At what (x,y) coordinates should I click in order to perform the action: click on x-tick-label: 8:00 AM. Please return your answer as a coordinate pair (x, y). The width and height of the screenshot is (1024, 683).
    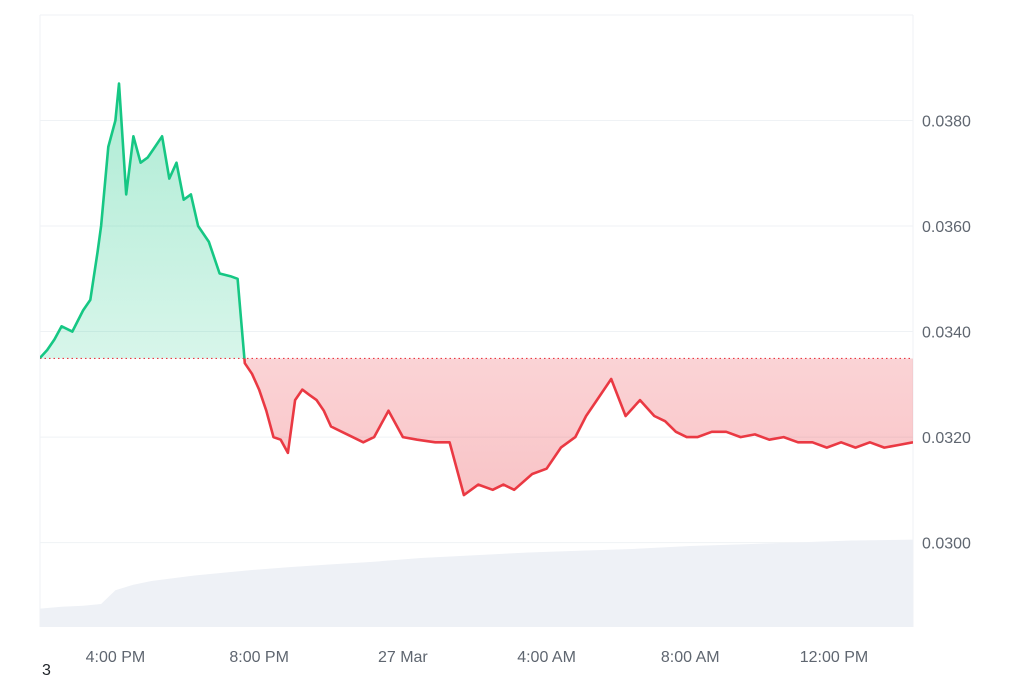
    Looking at the image, I should click on (690, 657).